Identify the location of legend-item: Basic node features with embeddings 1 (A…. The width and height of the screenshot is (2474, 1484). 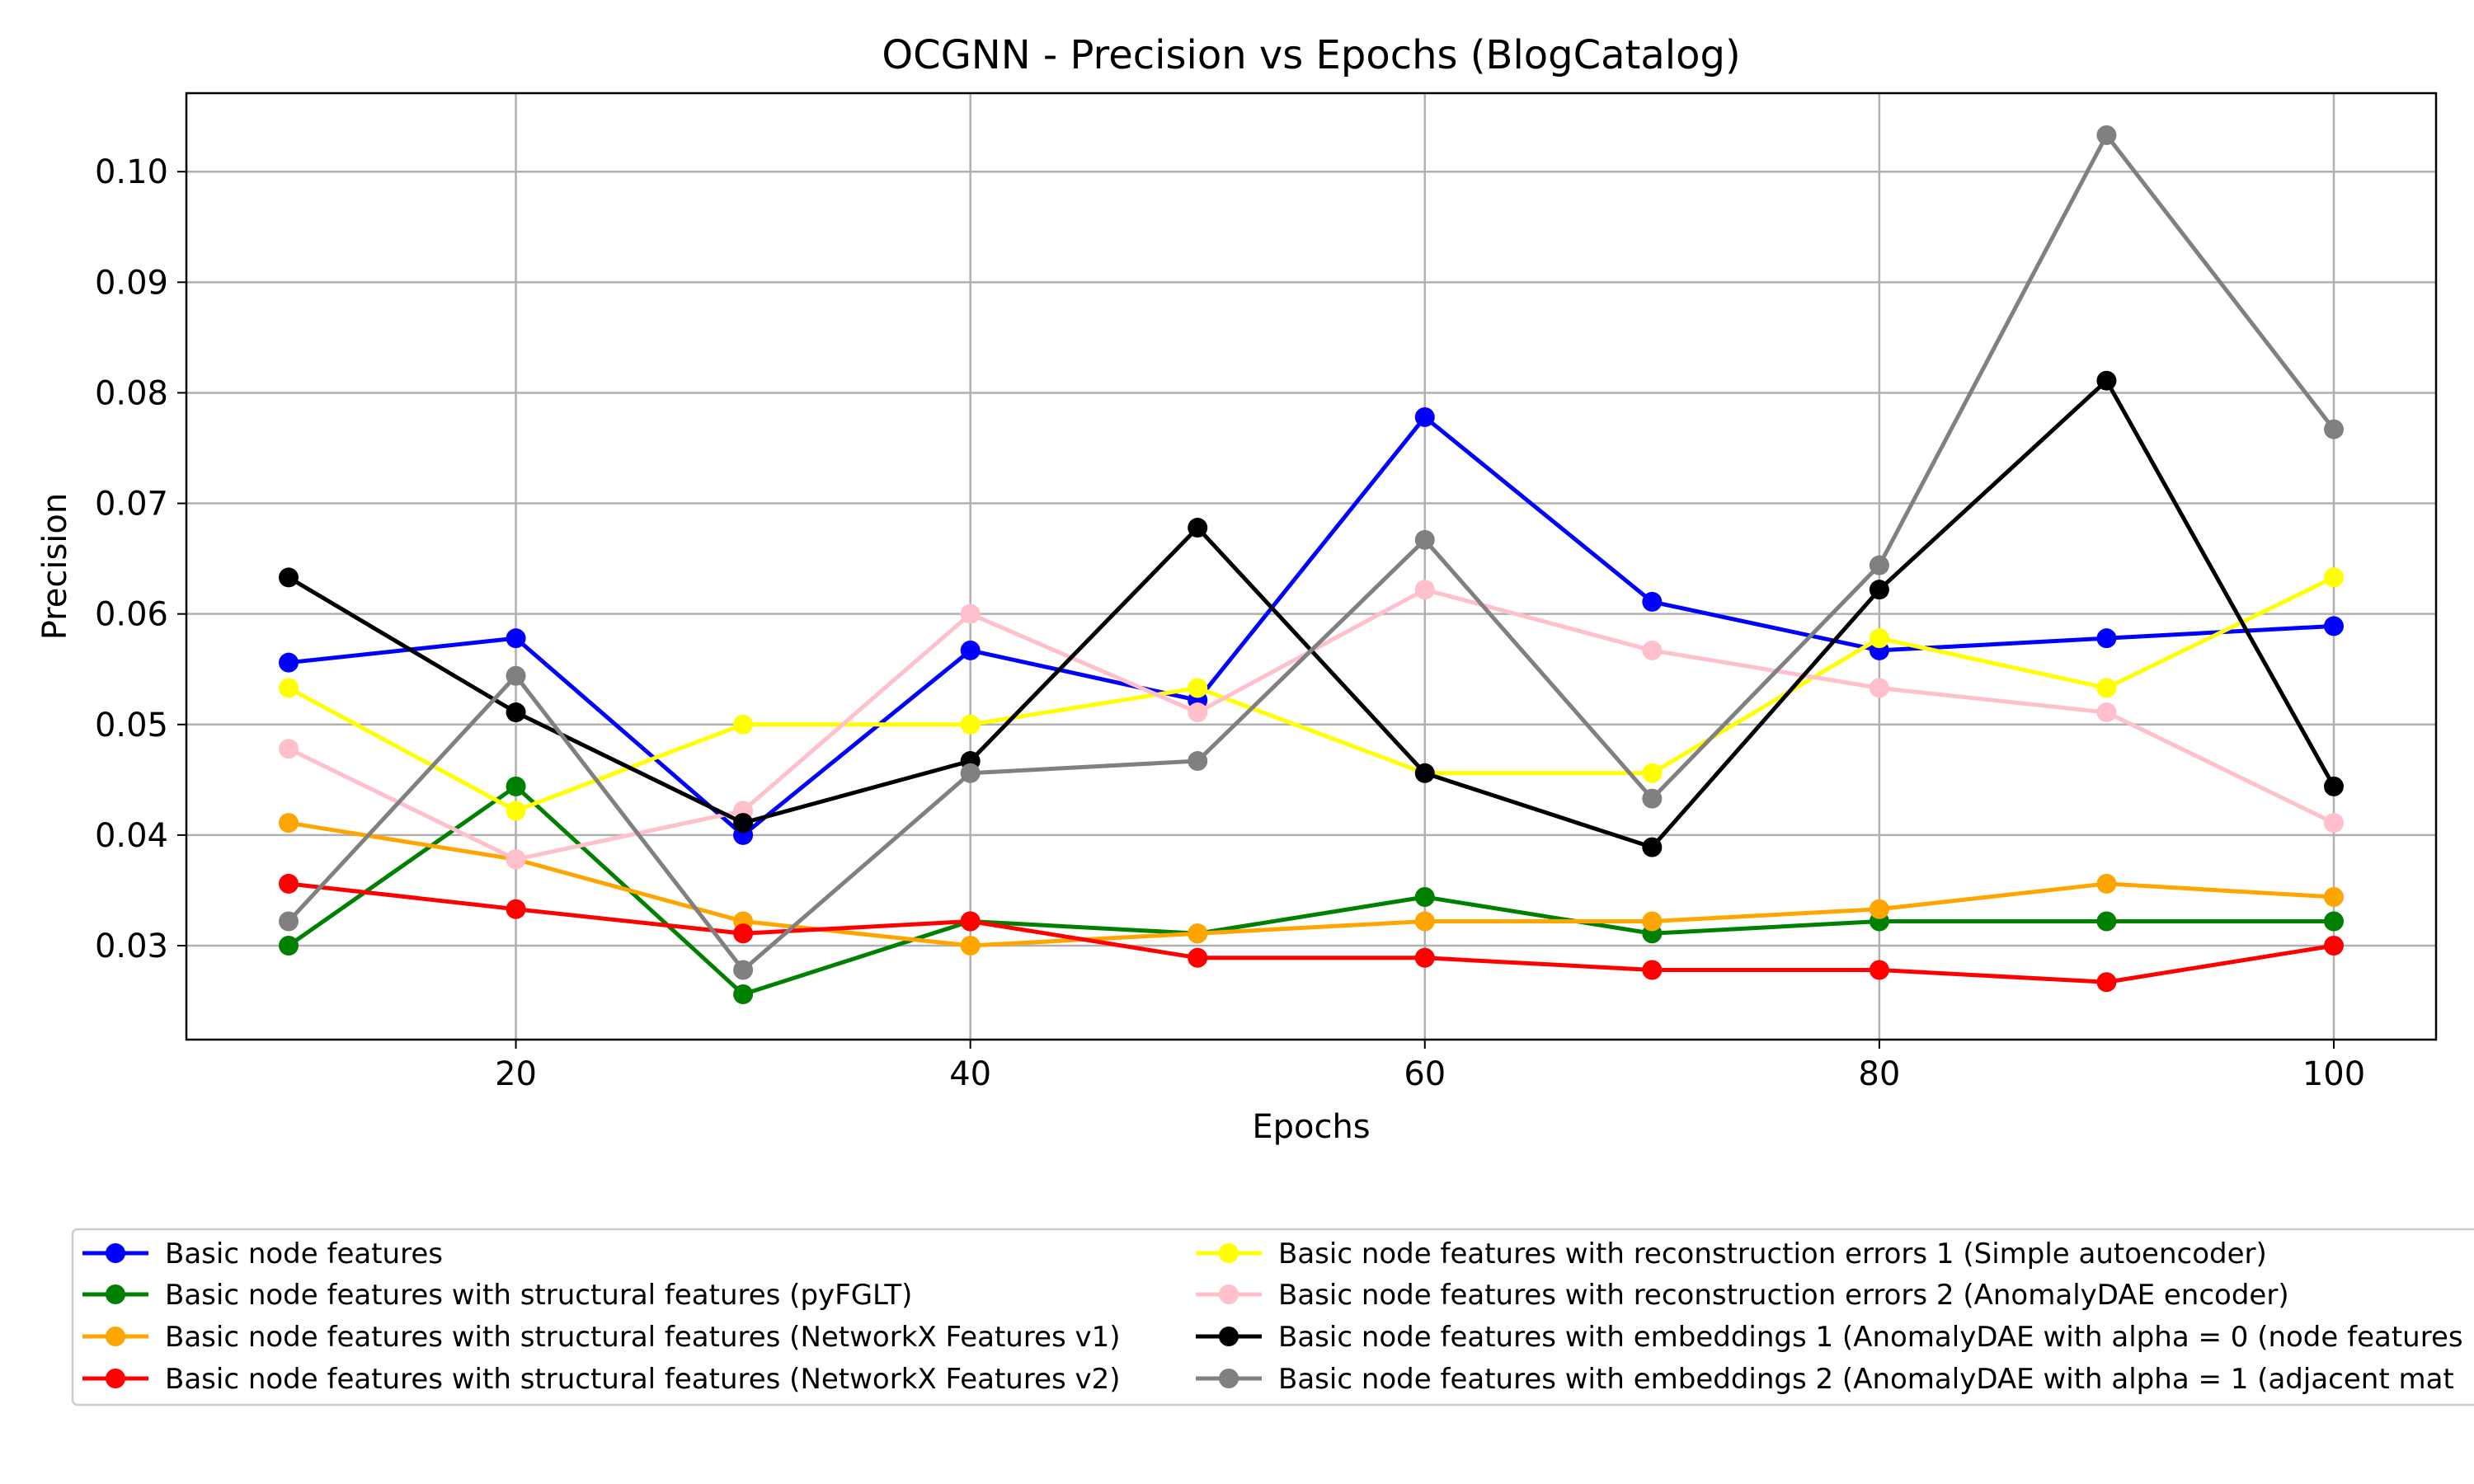
(1829, 1337).